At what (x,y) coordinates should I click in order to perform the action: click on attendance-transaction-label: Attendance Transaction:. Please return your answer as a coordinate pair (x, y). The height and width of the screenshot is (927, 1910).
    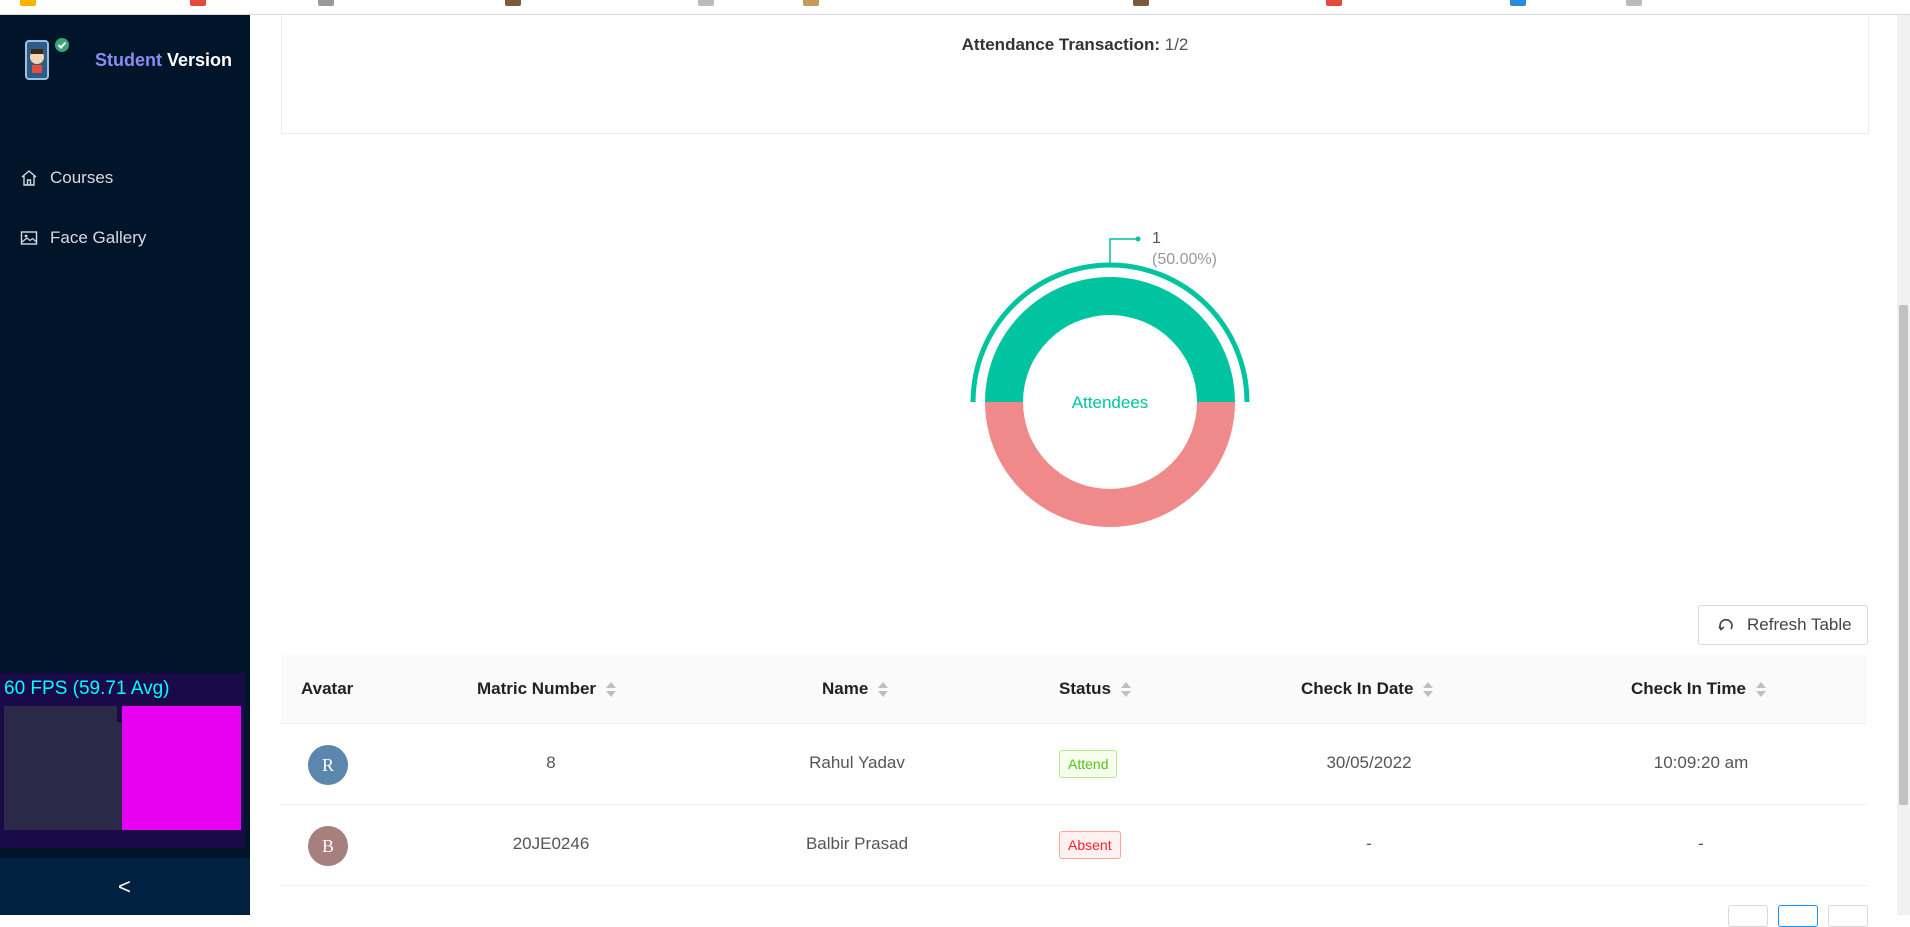
    Looking at the image, I should click on (1060, 44).